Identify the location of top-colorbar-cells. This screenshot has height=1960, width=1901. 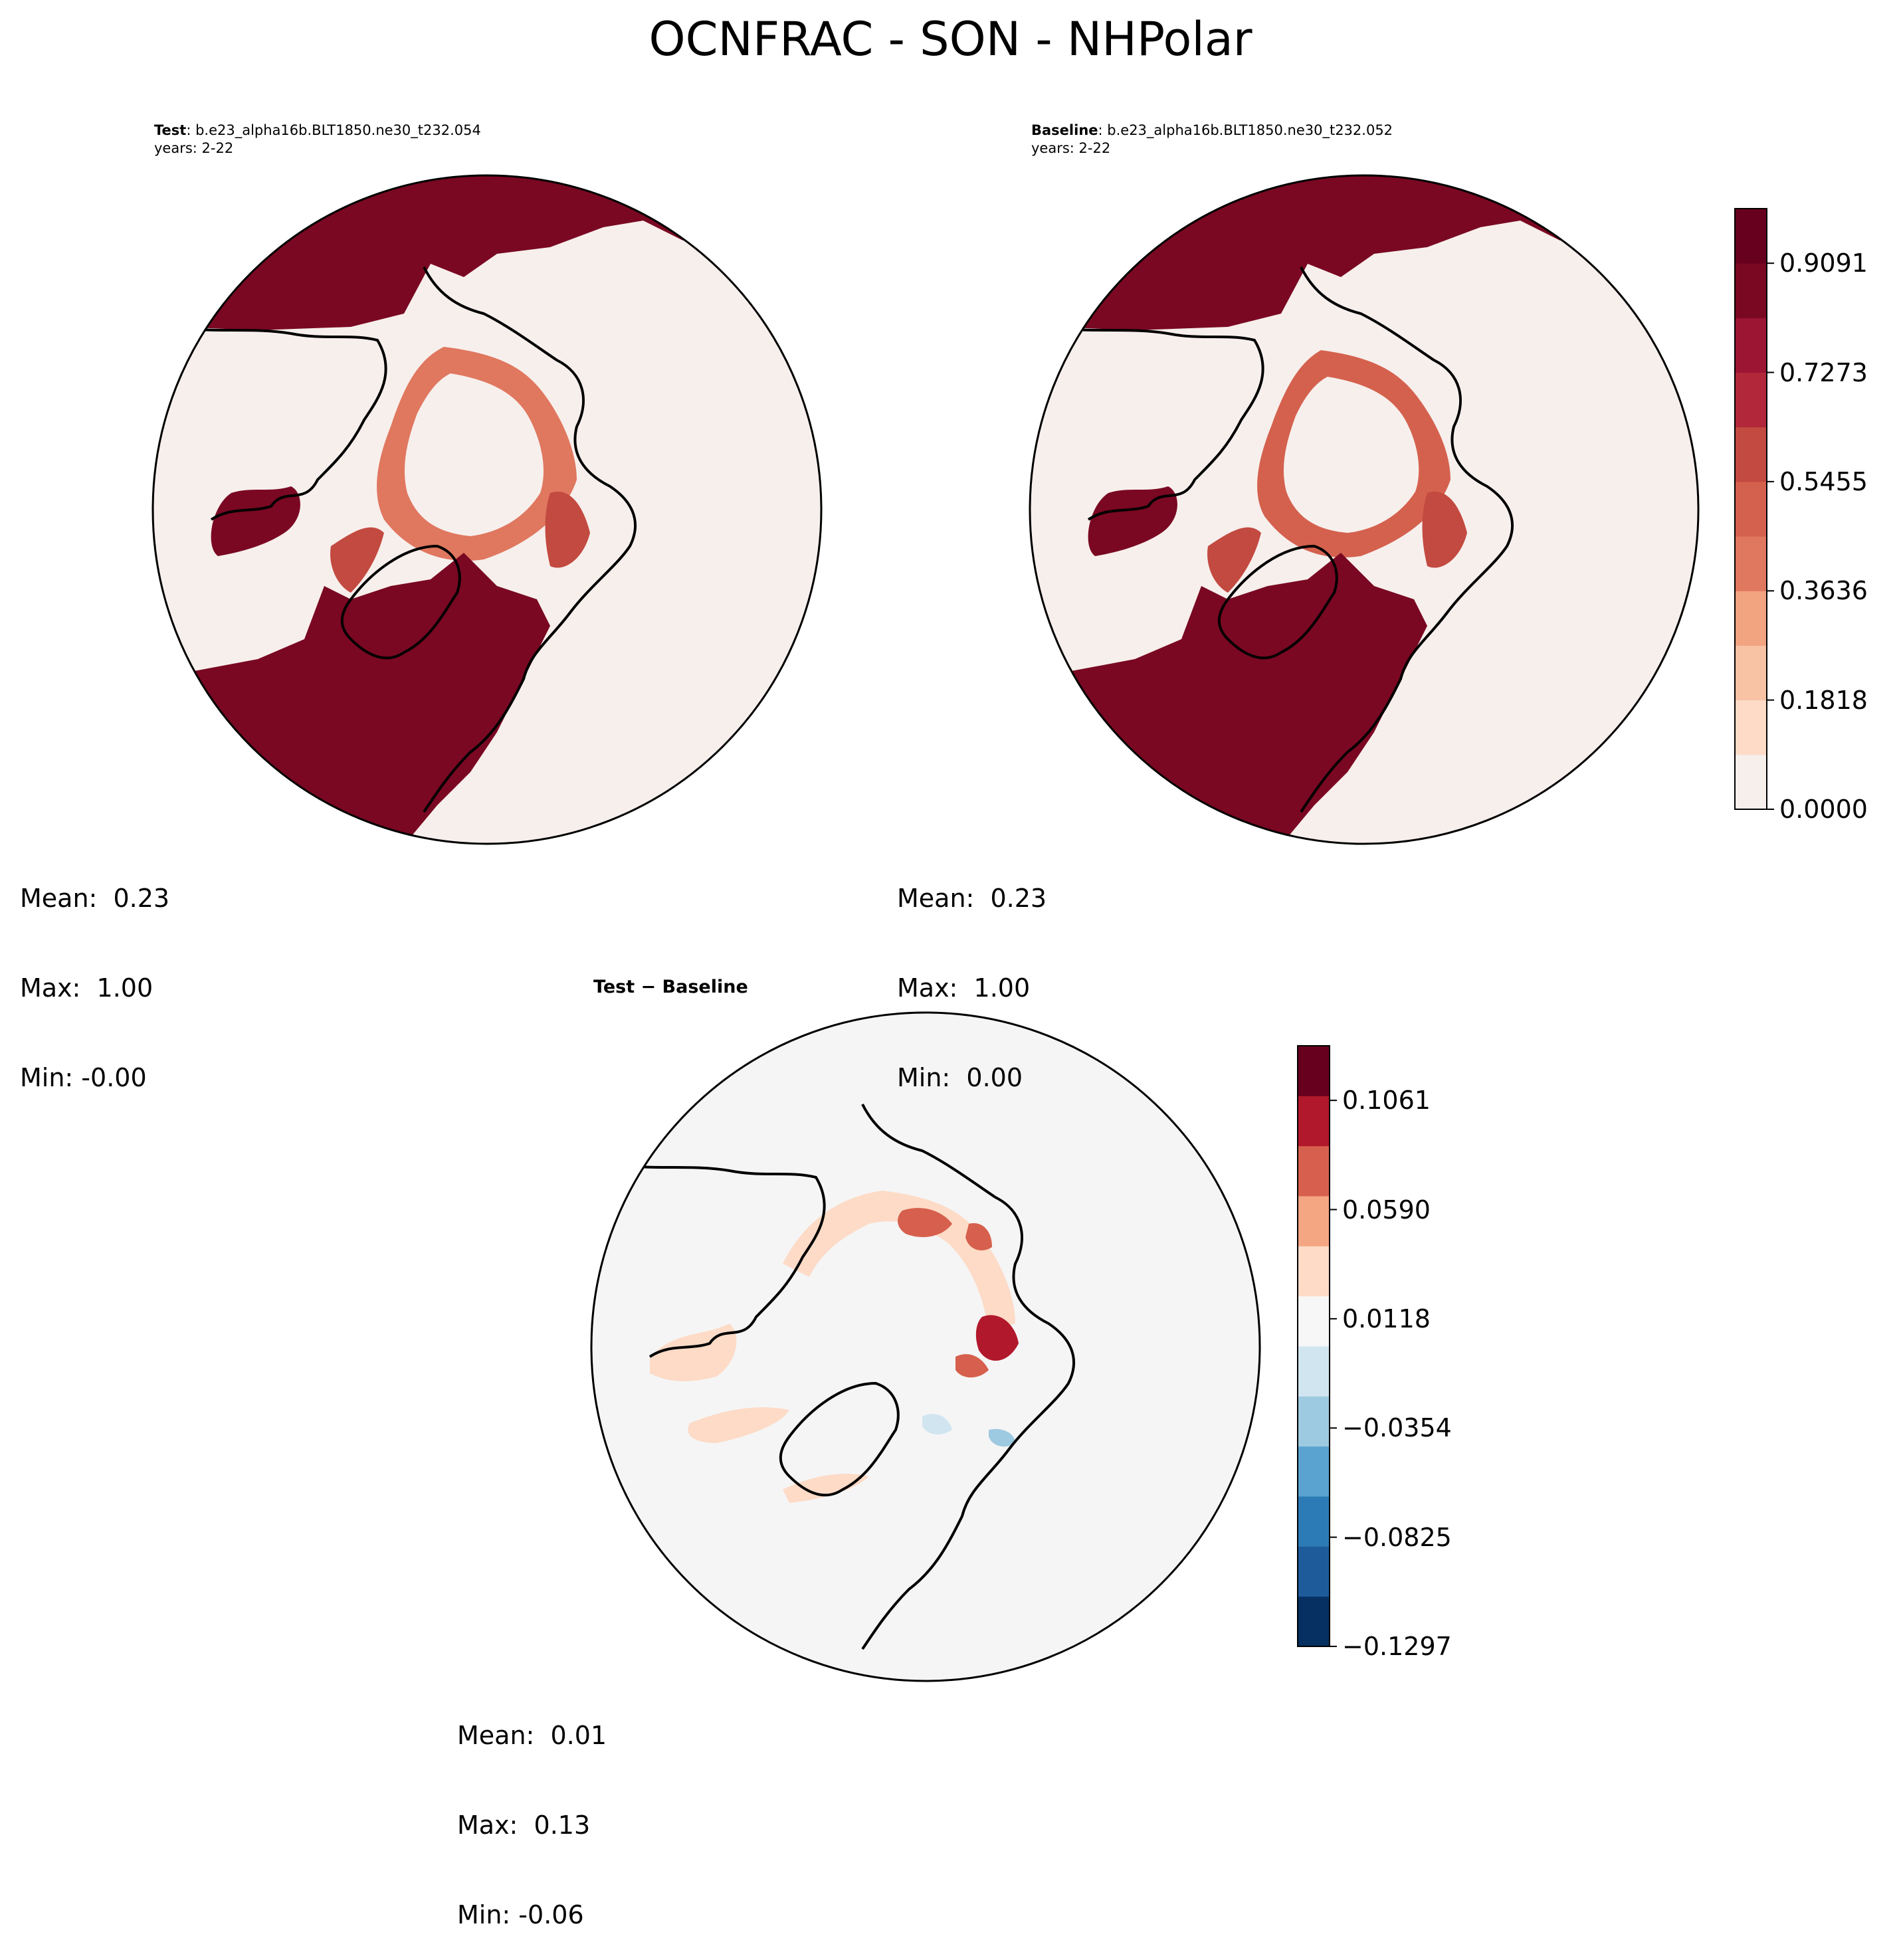
(1751, 509).